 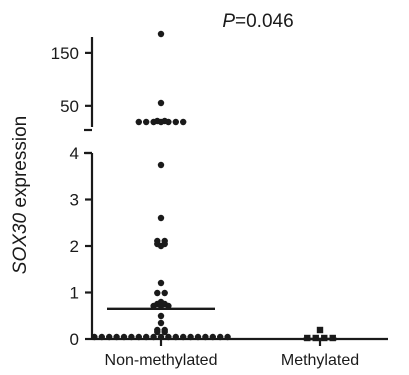 I want to click on y-label-rest: expression, so click(x=20, y=164).